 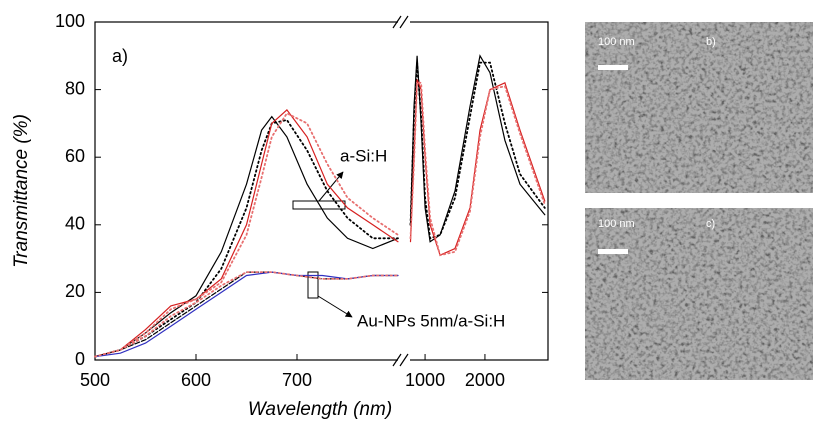 What do you see at coordinates (699, 107) in the screenshot?
I see `sem-image: 100 nm b)` at bounding box center [699, 107].